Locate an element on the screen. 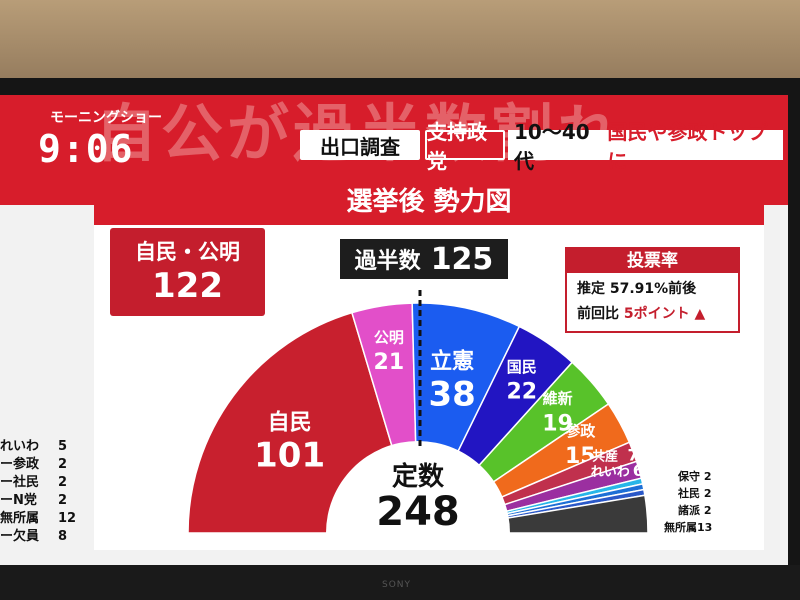 The width and height of the screenshot is (800, 600). total-value: 248 is located at coordinates (418, 512).